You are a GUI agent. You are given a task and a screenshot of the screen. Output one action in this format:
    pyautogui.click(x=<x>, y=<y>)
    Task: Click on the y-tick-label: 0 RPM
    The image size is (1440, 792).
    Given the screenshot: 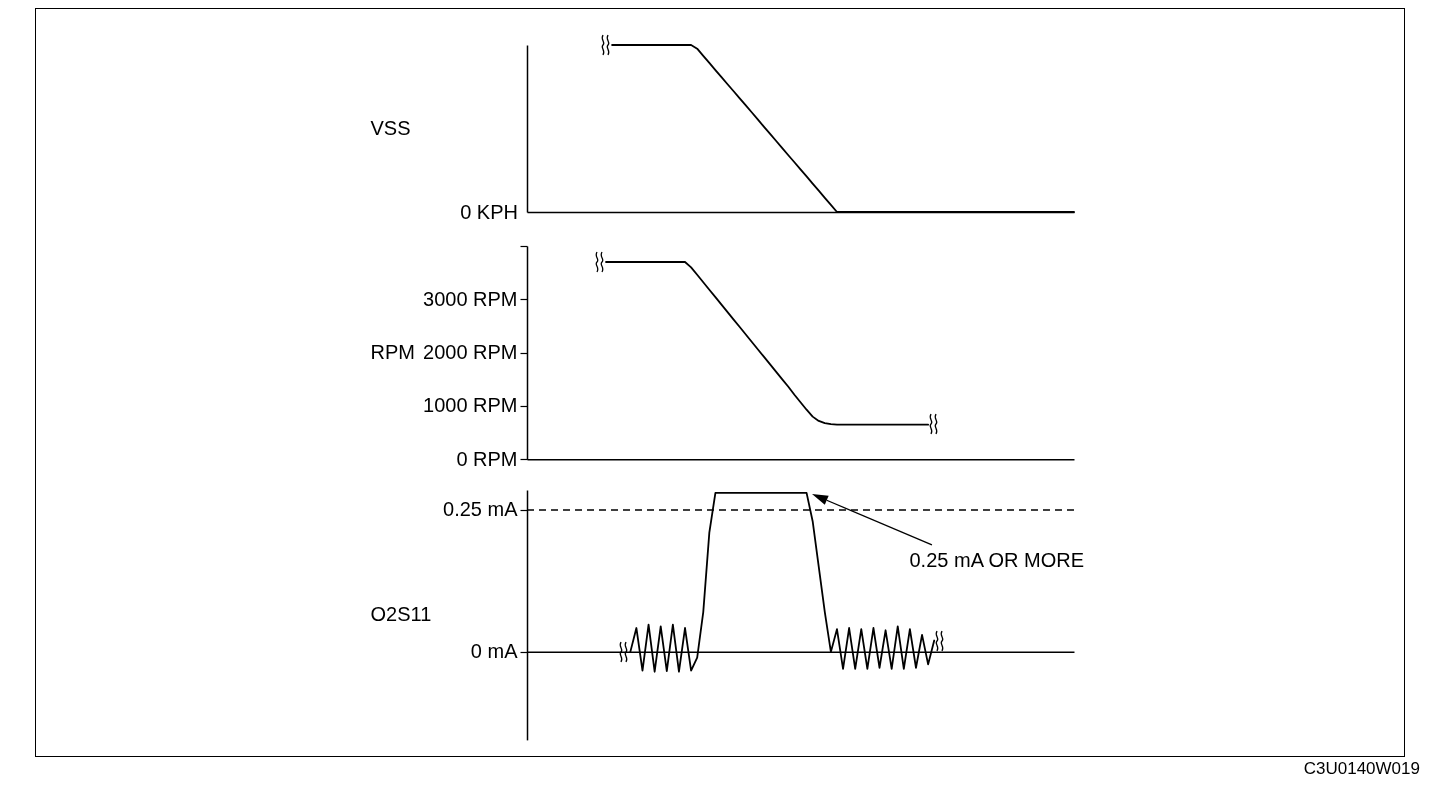 What is the action you would take?
    pyautogui.click(x=487, y=458)
    